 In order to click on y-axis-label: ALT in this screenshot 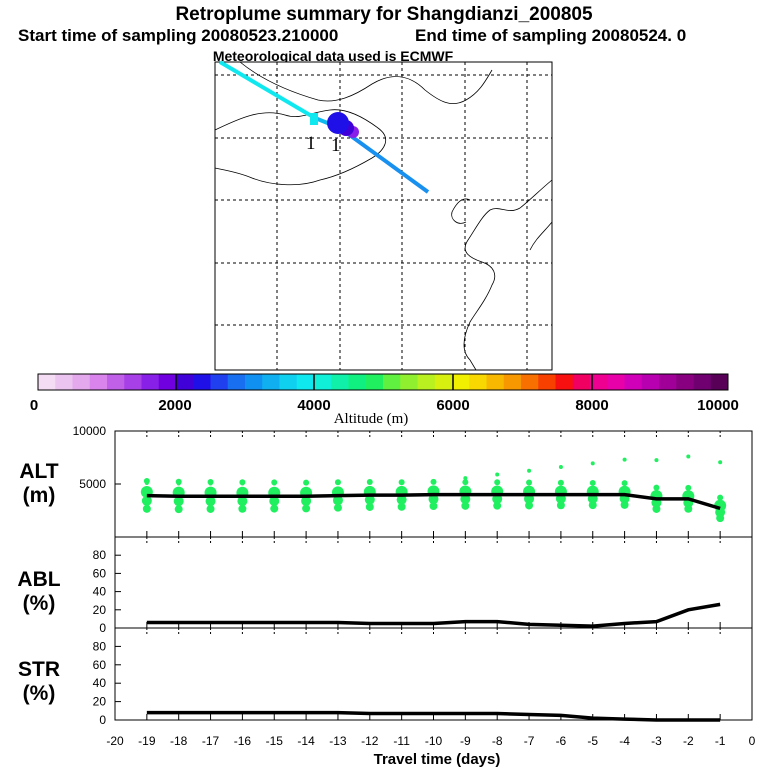, I will do `click(38, 471)`.